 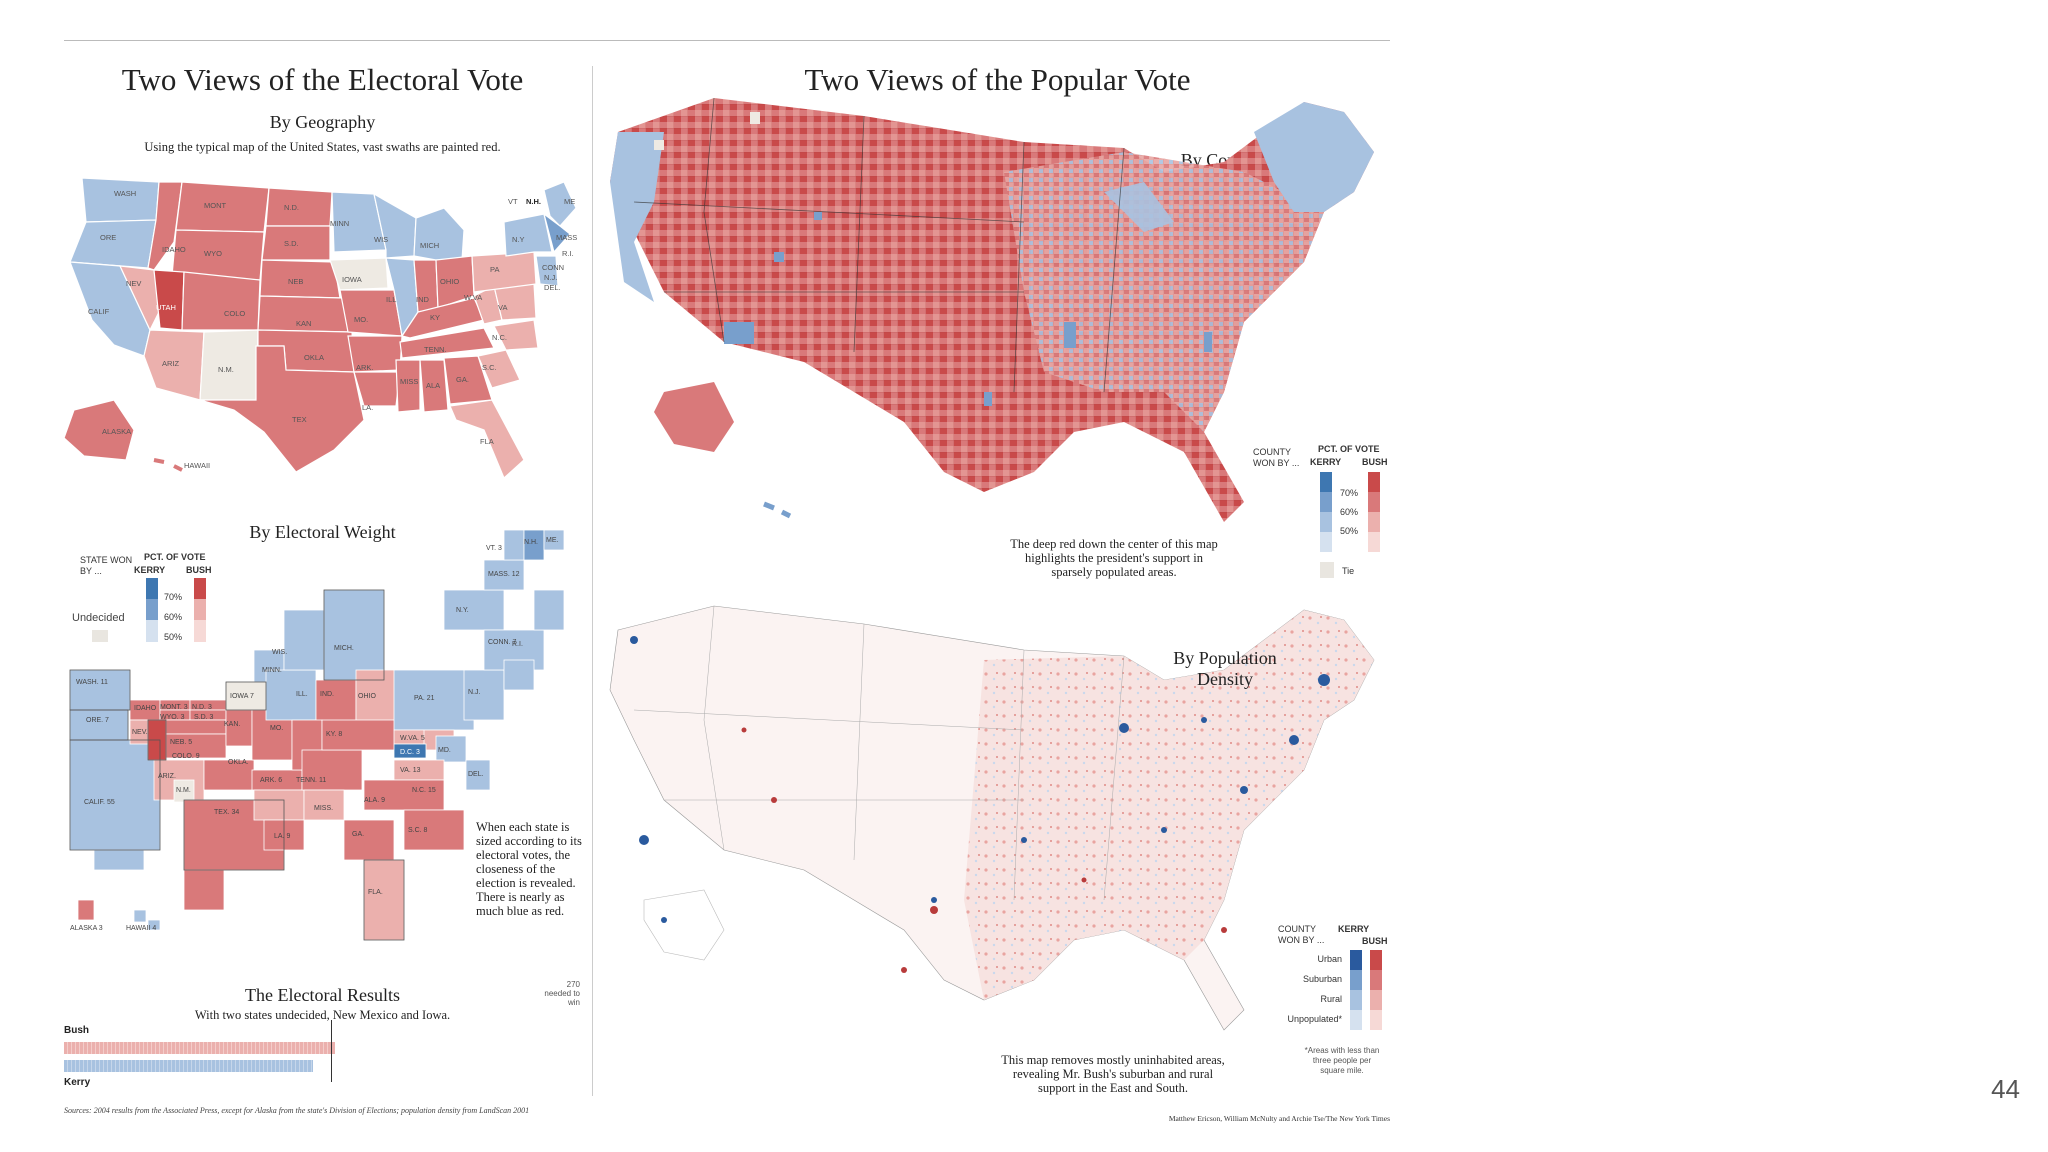 What do you see at coordinates (322, 532) in the screenshot?
I see `electoral-weight-subtitle: By Electoral Weight` at bounding box center [322, 532].